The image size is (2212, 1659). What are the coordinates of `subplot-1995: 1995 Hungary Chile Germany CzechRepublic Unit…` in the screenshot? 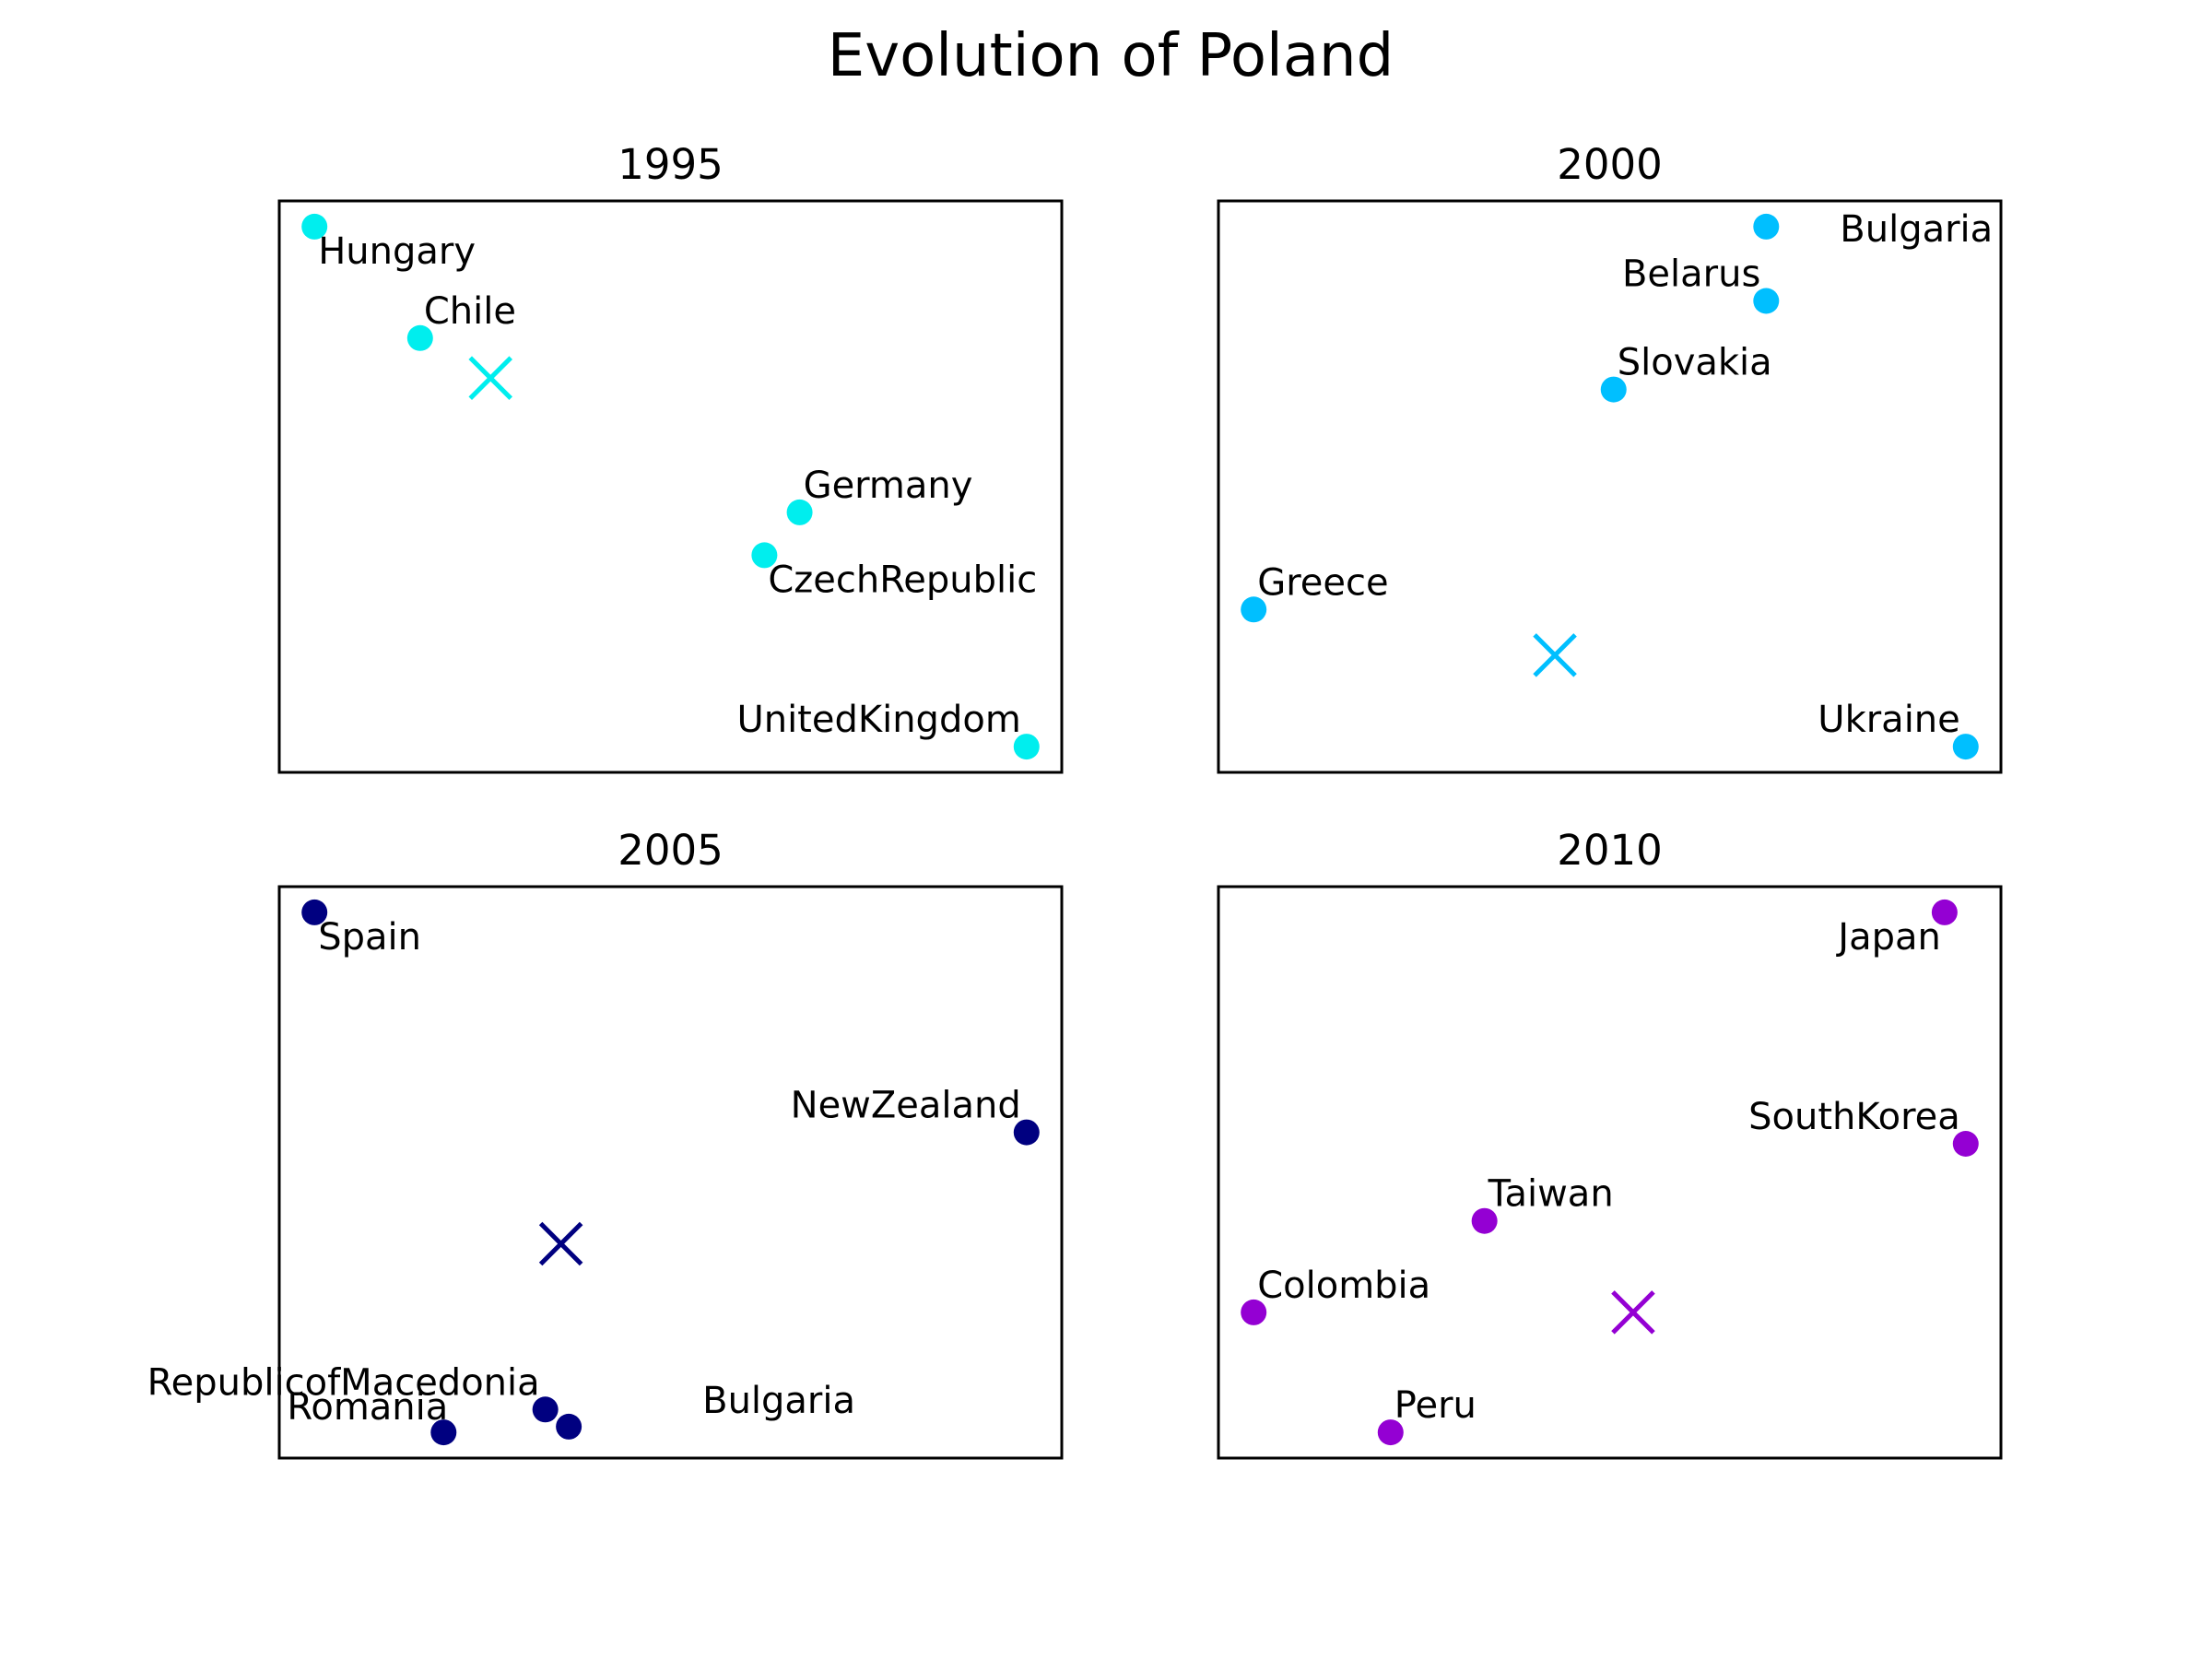 It's located at (670, 457).